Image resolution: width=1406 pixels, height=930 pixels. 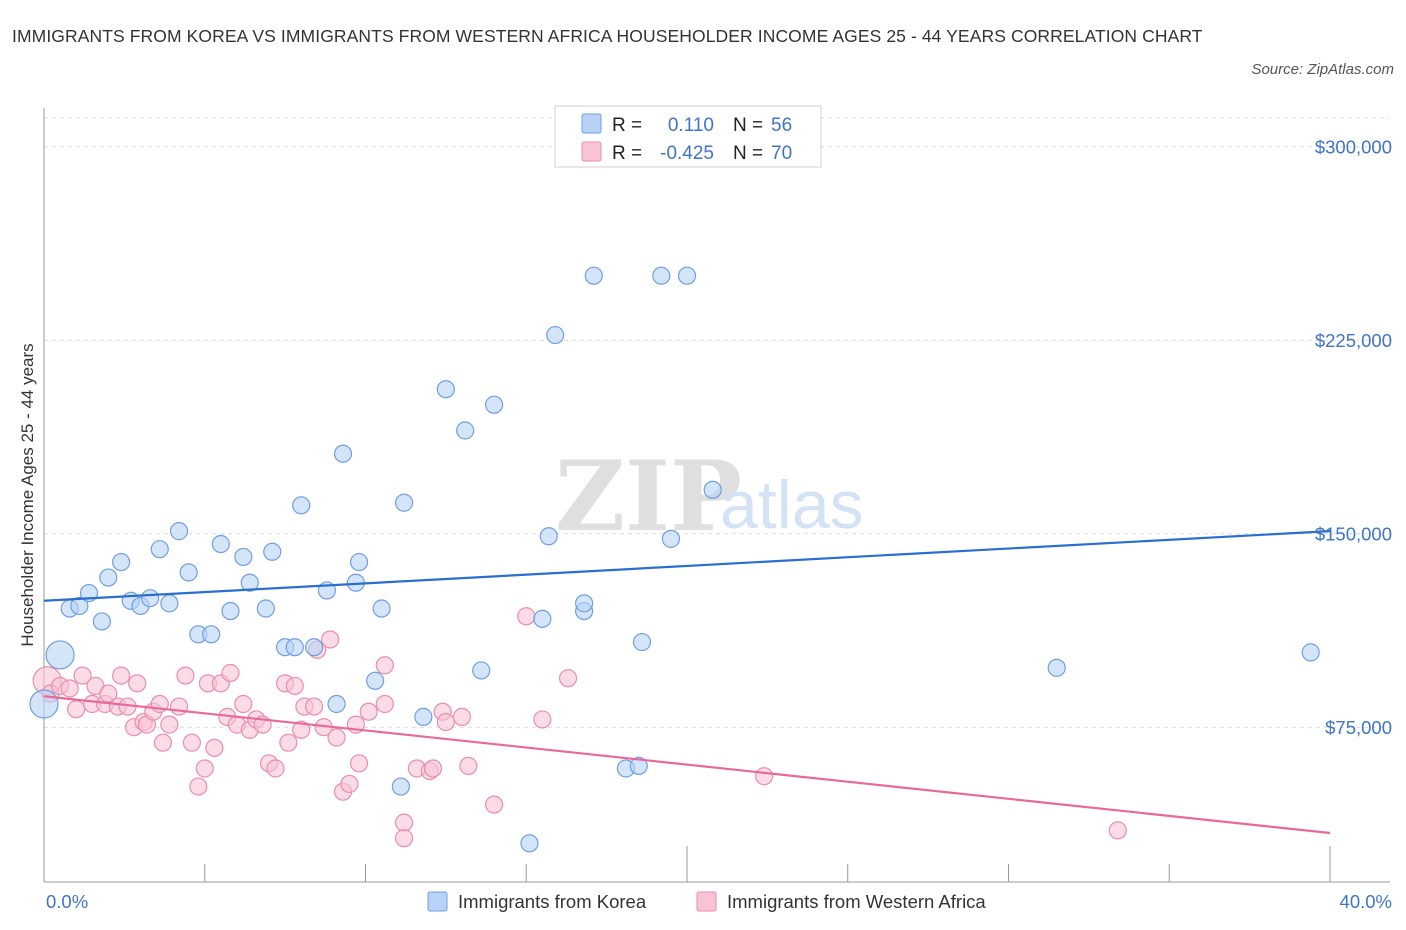 I want to click on x-axis-ticks, so click(x=687, y=864).